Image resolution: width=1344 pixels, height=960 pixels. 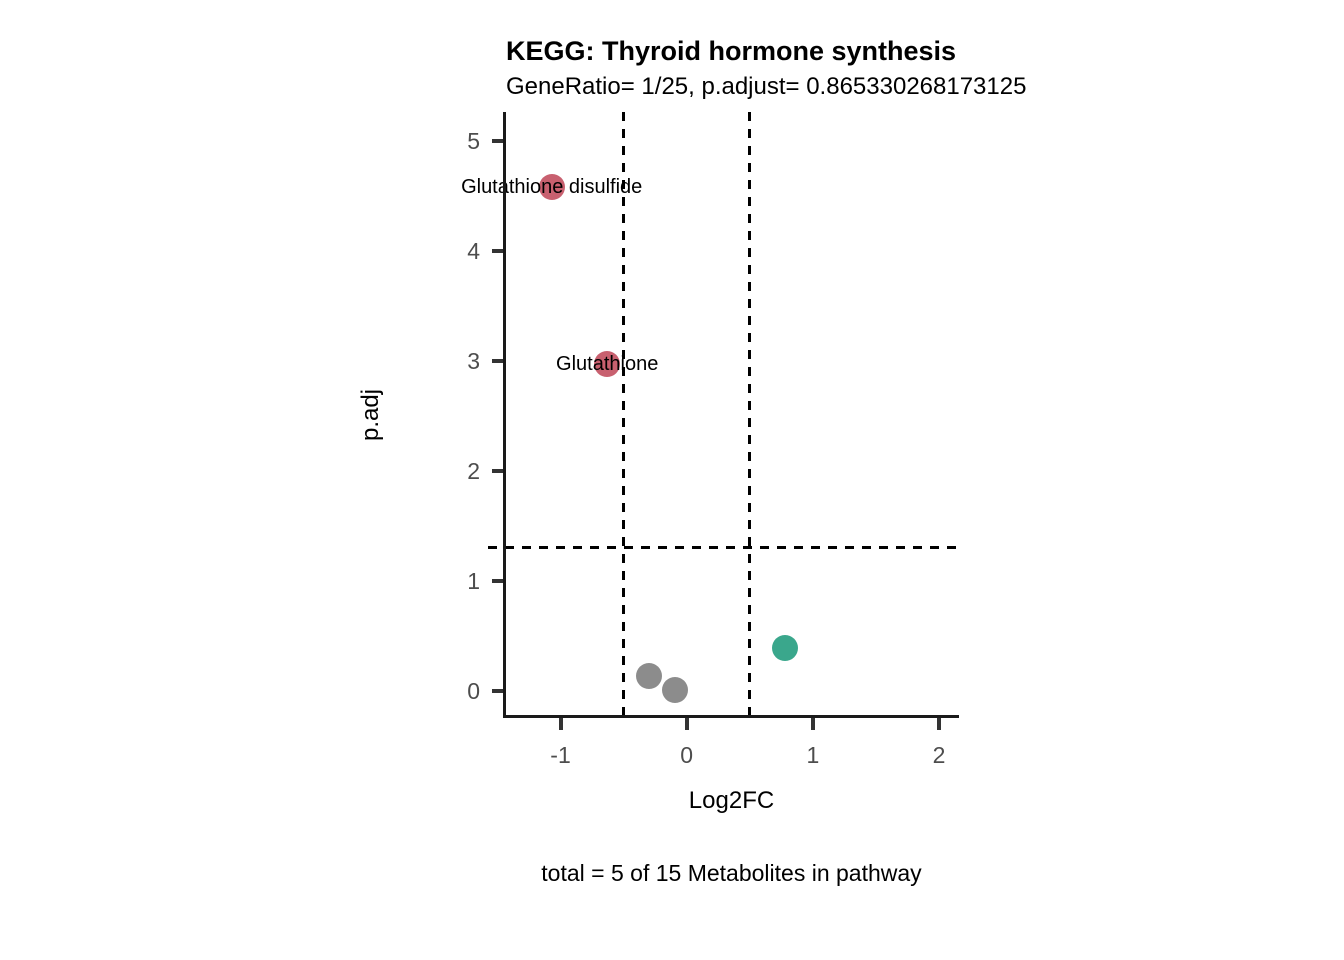 I want to click on y-axis-line, so click(x=504, y=415).